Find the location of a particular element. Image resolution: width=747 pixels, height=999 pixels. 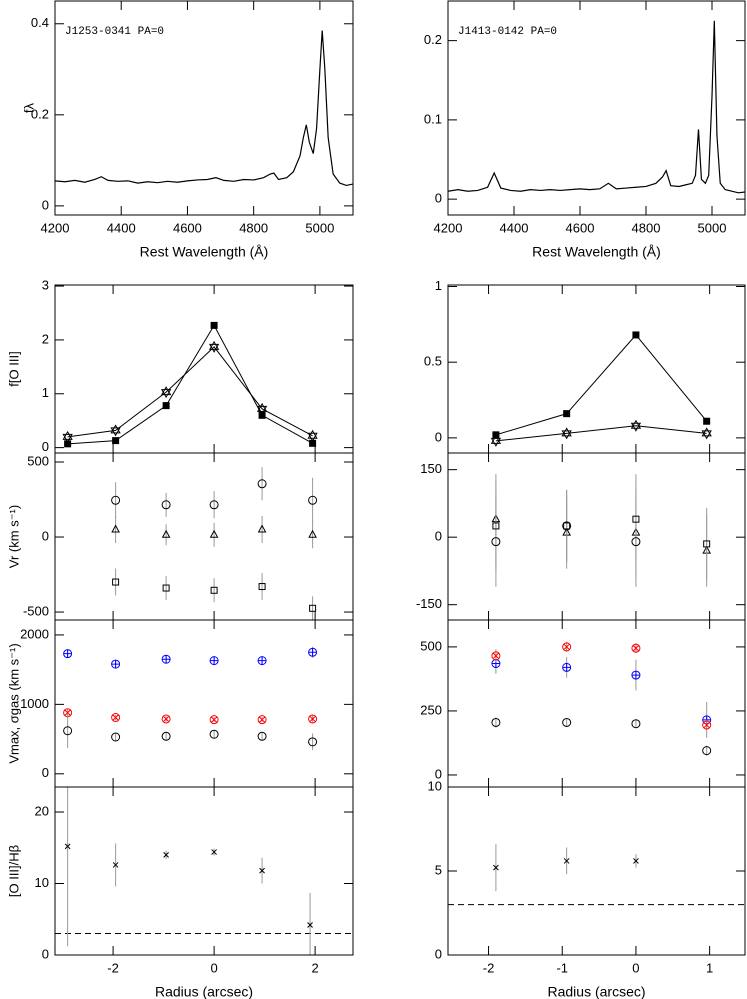

y-tick-label: 2000 is located at coordinates (34, 633).